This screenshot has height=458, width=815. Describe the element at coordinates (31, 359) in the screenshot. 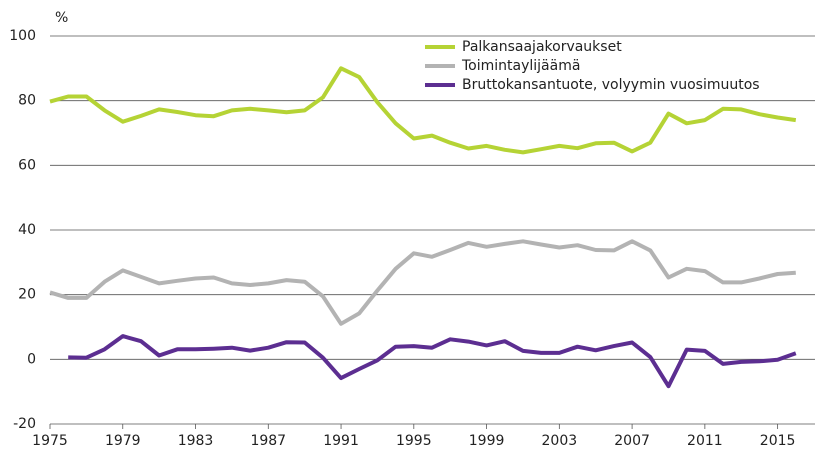

I see `y-tick-label: 0` at that location.